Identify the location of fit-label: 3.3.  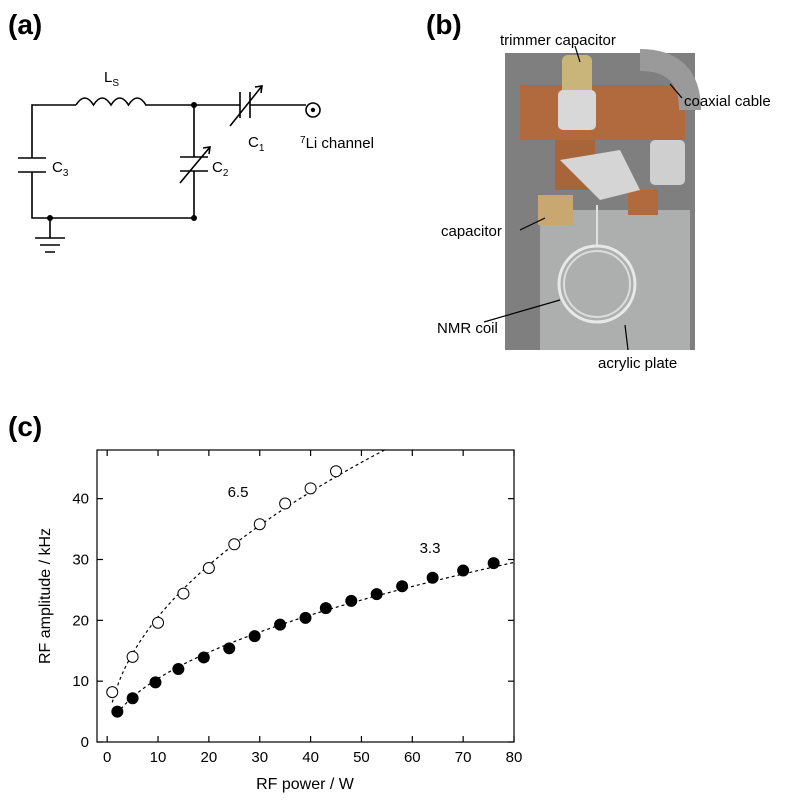
(430, 548).